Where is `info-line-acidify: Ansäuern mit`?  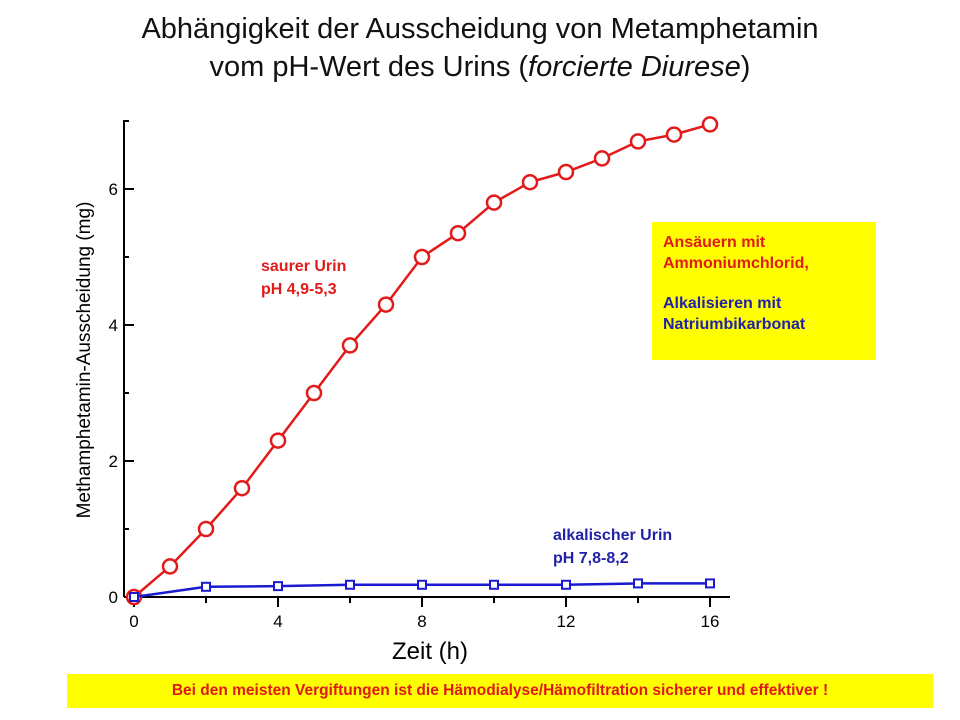 info-line-acidify: Ansäuern mit is located at coordinates (714, 242).